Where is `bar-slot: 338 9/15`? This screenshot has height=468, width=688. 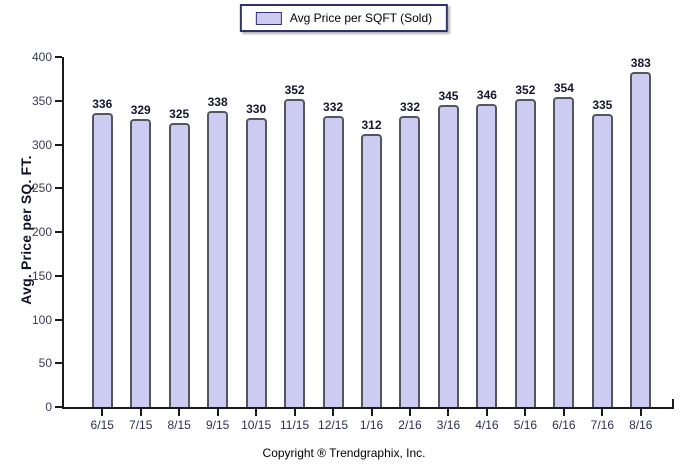 bar-slot: 338 9/15 is located at coordinates (217, 244).